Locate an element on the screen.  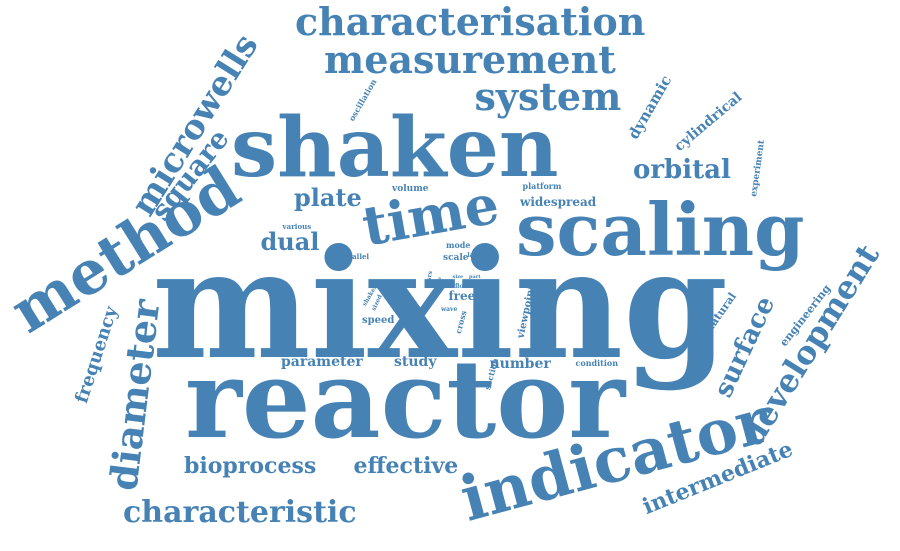
word-plate: plate is located at coordinates (328, 197).